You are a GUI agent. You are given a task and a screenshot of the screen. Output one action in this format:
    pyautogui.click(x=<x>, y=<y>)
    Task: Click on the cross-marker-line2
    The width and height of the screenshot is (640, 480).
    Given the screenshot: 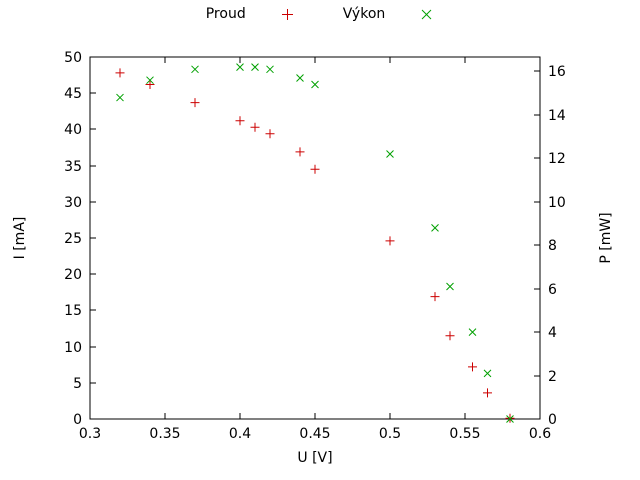 What is the action you would take?
    pyautogui.click(x=426, y=14)
    